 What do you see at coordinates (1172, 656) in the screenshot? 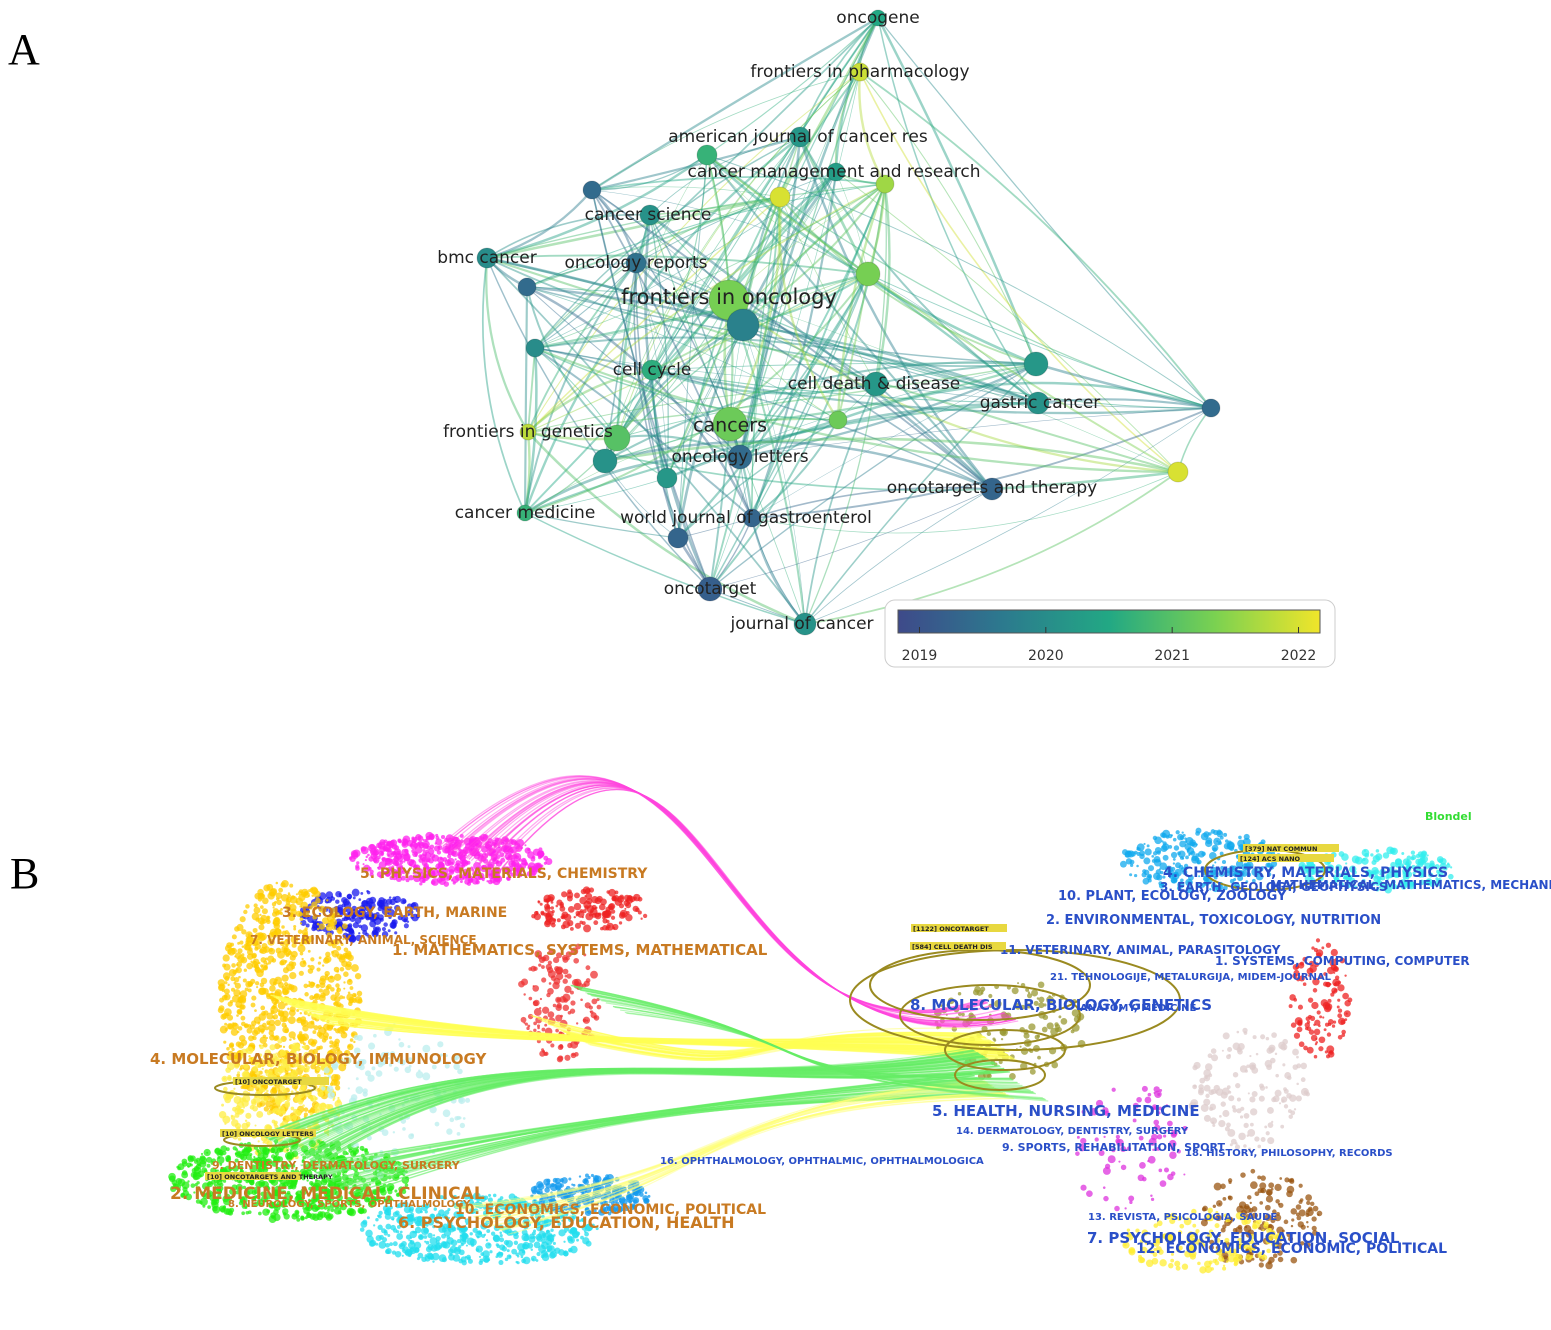
I see `colorbar-tick-label: 2021` at bounding box center [1172, 656].